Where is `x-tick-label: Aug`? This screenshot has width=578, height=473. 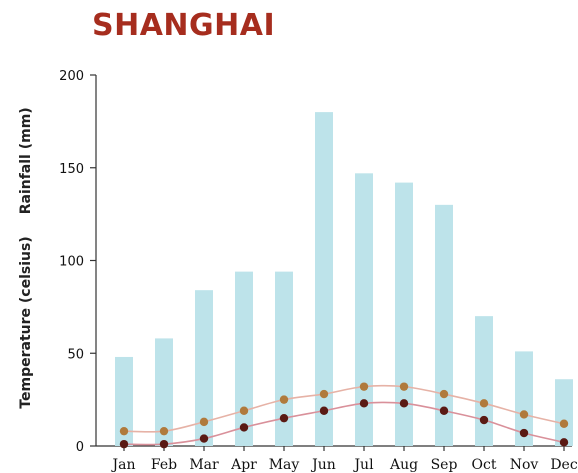
x-tick-label: Aug is located at coordinates (403, 465).